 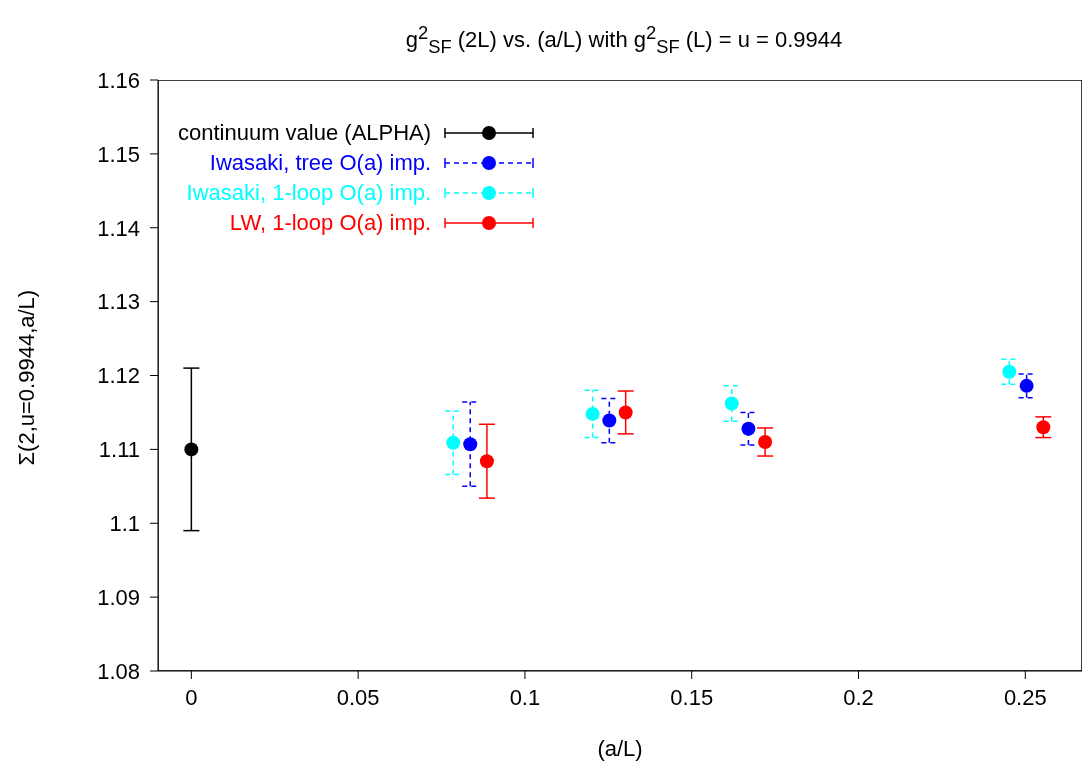 What do you see at coordinates (118, 154) in the screenshot?
I see `y-tick-label: 1.15` at bounding box center [118, 154].